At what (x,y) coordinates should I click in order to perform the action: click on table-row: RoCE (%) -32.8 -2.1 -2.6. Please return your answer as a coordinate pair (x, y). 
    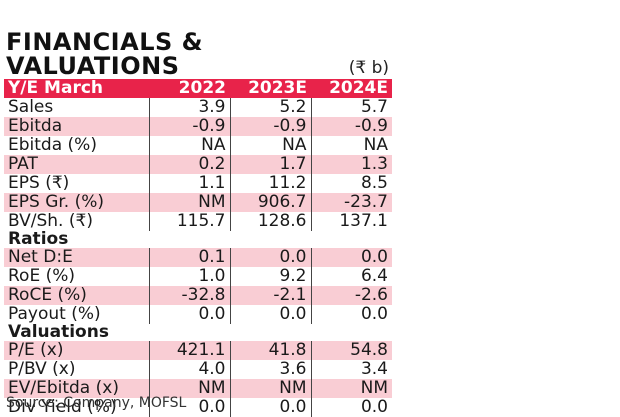
    Looking at the image, I should click on (198, 295).